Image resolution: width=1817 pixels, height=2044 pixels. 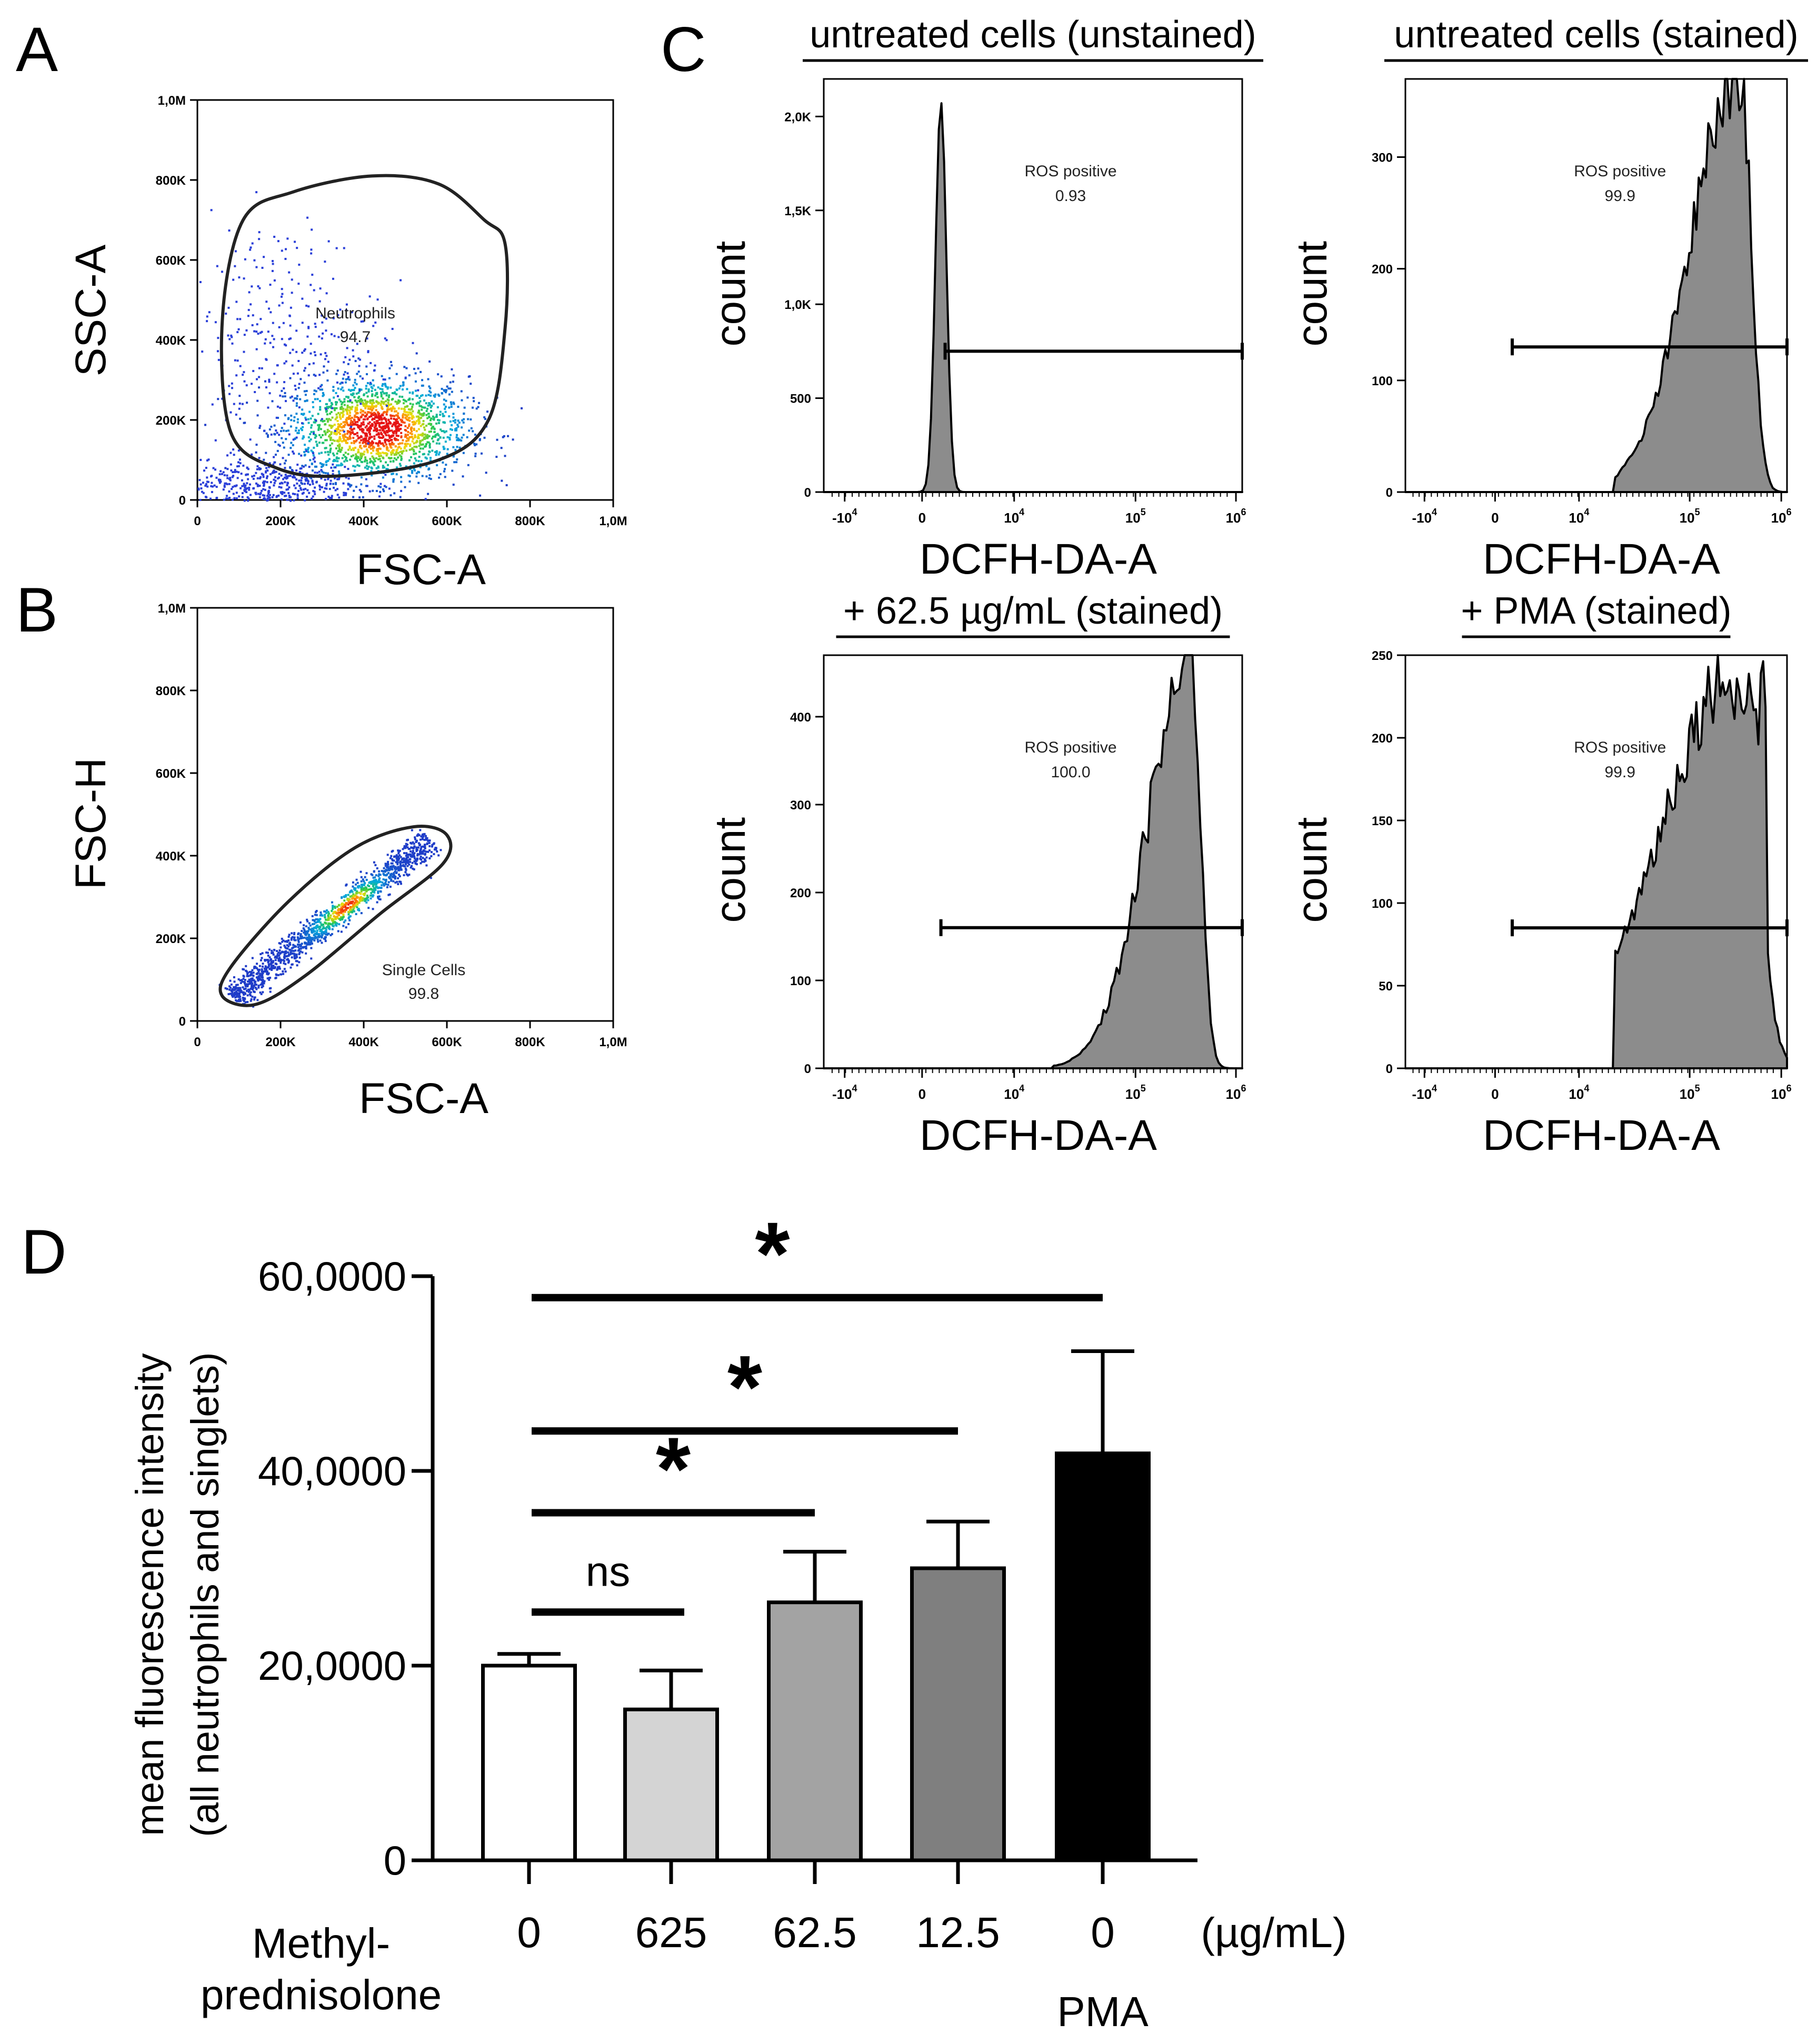 I want to click on panel-b-x-tick-label: 1,0M, so click(x=613, y=1042).